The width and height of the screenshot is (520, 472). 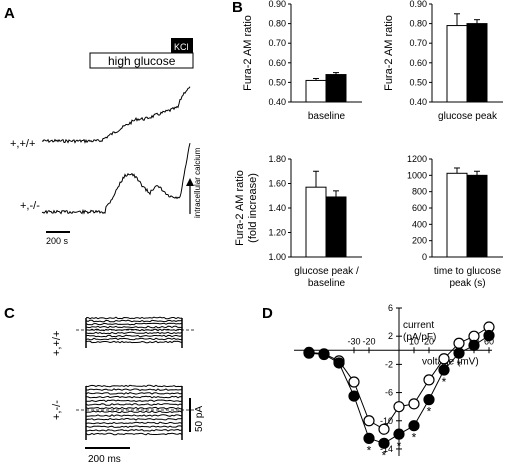 I want to click on y-tick-label: 1200, so click(x=417, y=159).